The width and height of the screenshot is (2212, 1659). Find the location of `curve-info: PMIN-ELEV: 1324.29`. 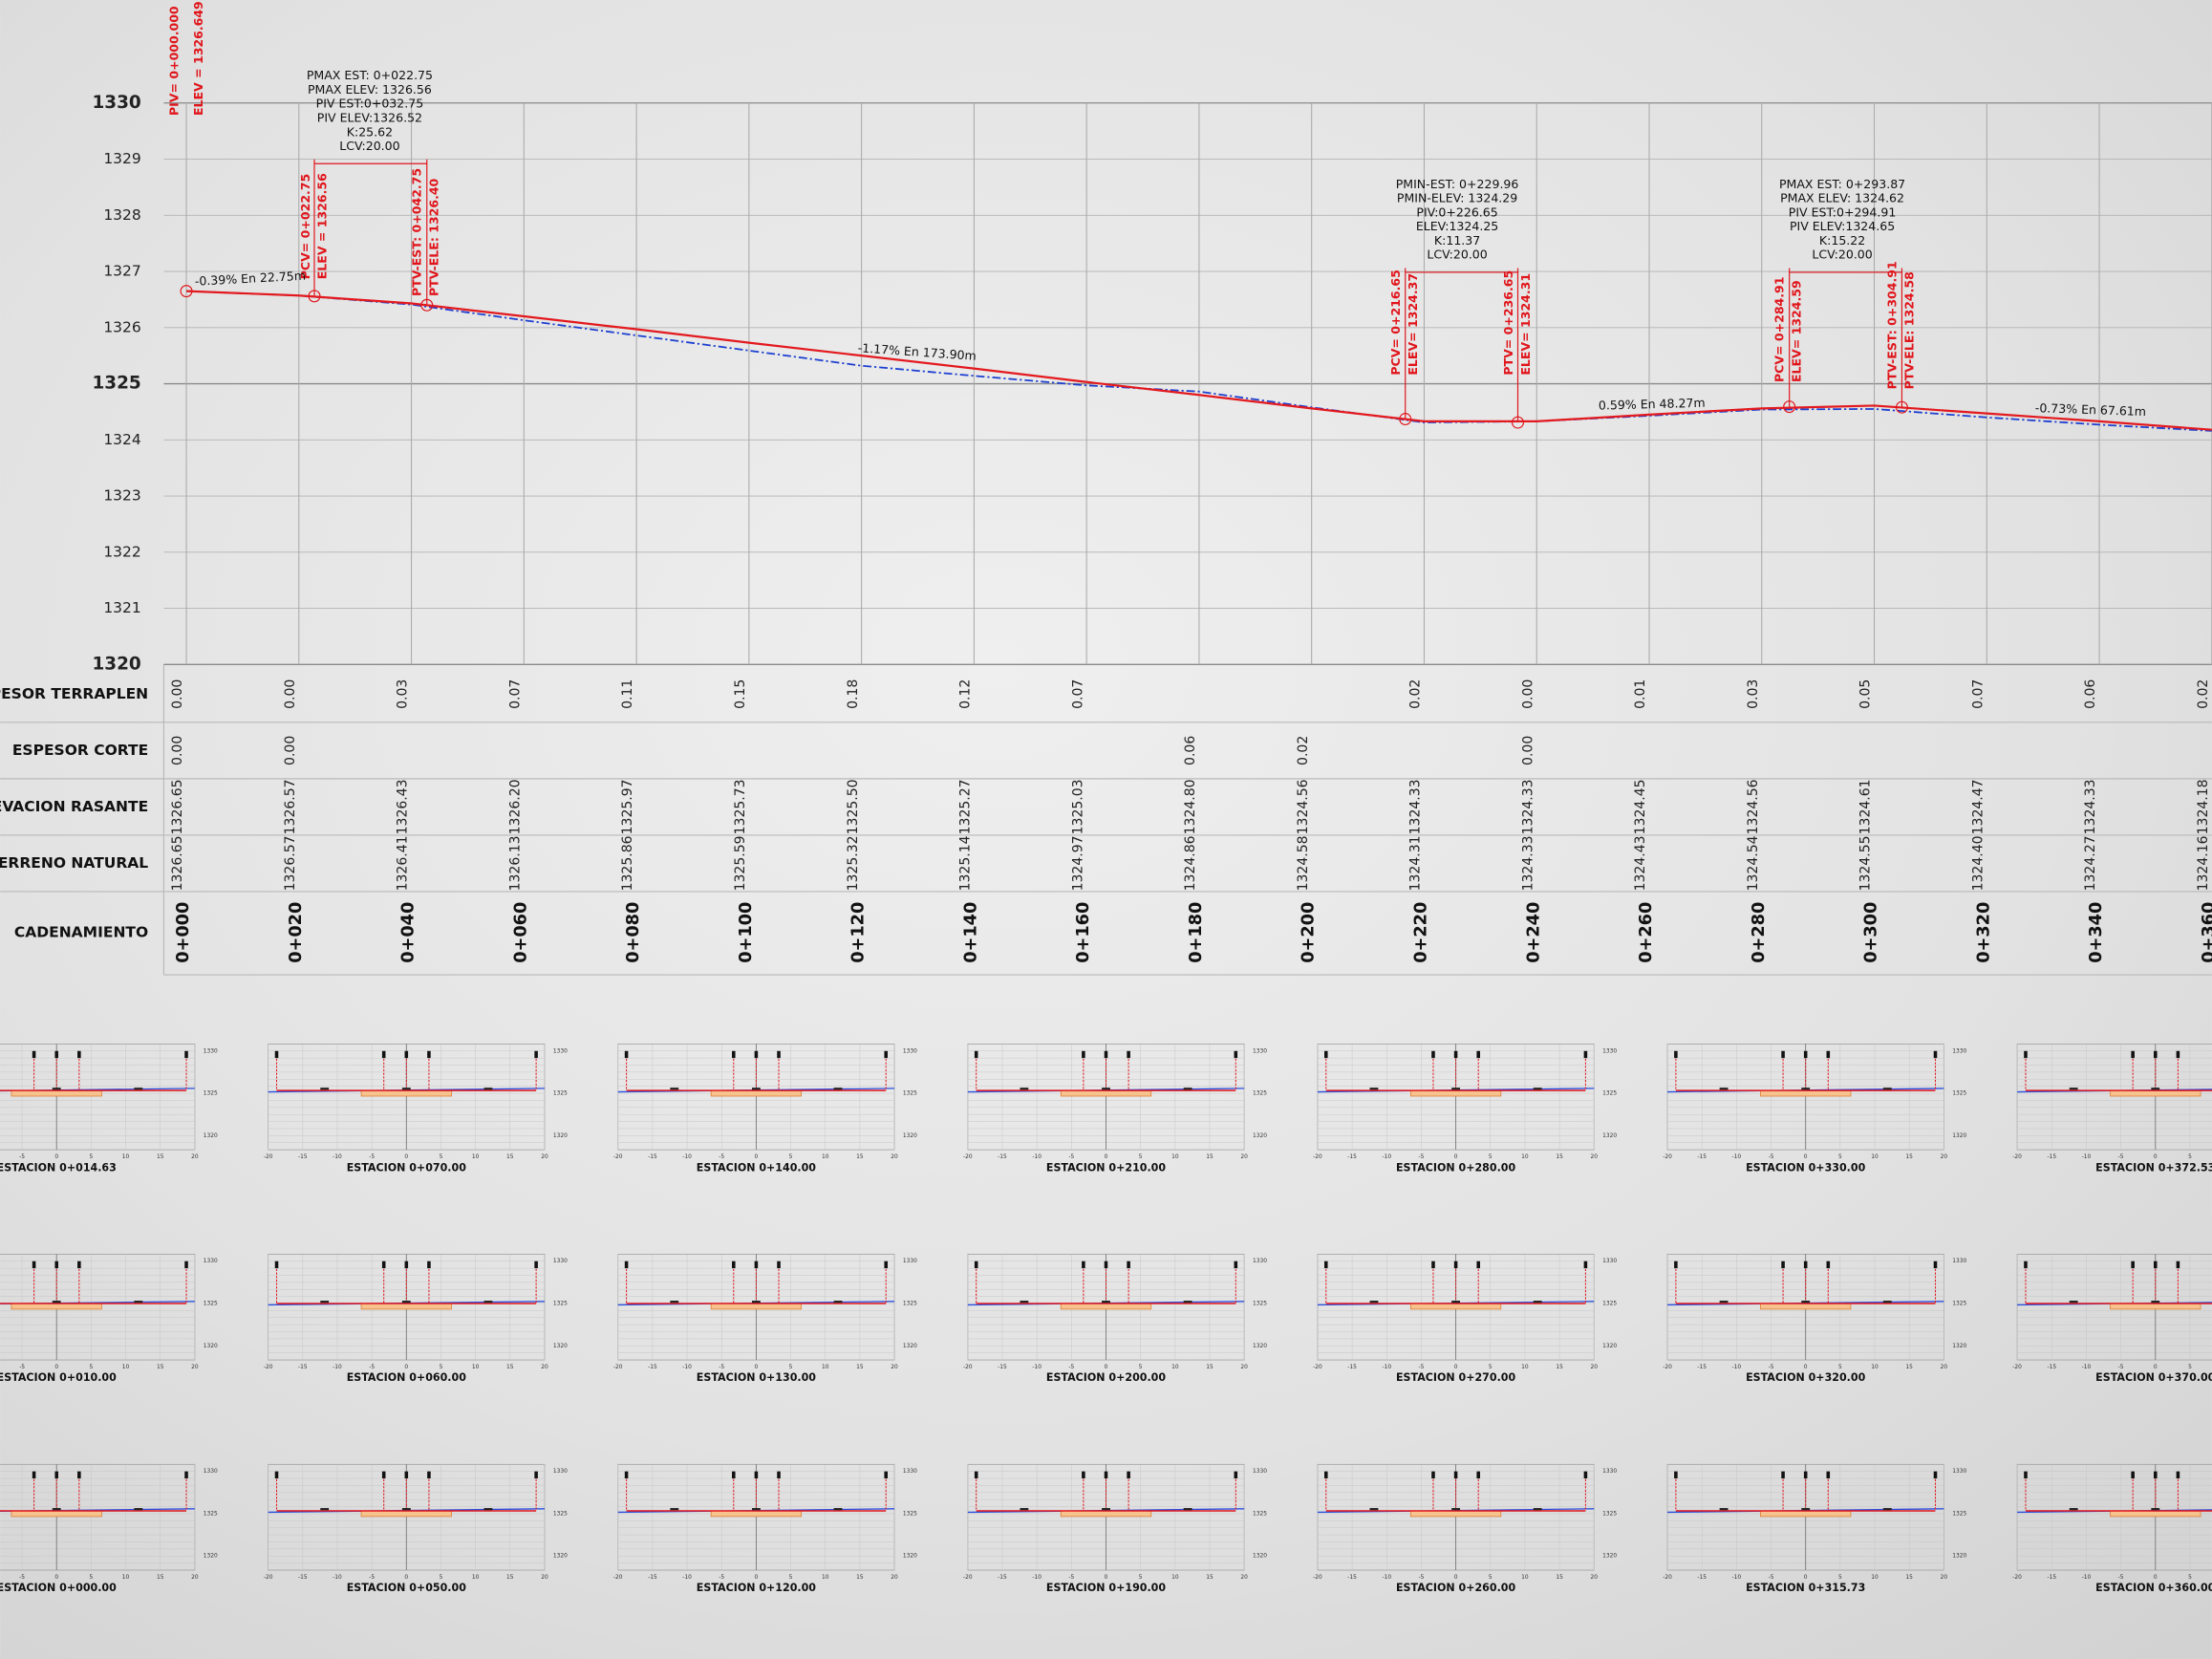

curve-info: PMIN-ELEV: 1324.29 is located at coordinates (1457, 198).